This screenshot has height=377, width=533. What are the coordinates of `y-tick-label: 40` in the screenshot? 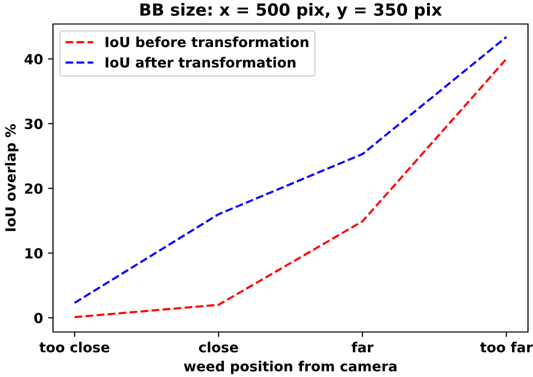 It's located at (33, 59).